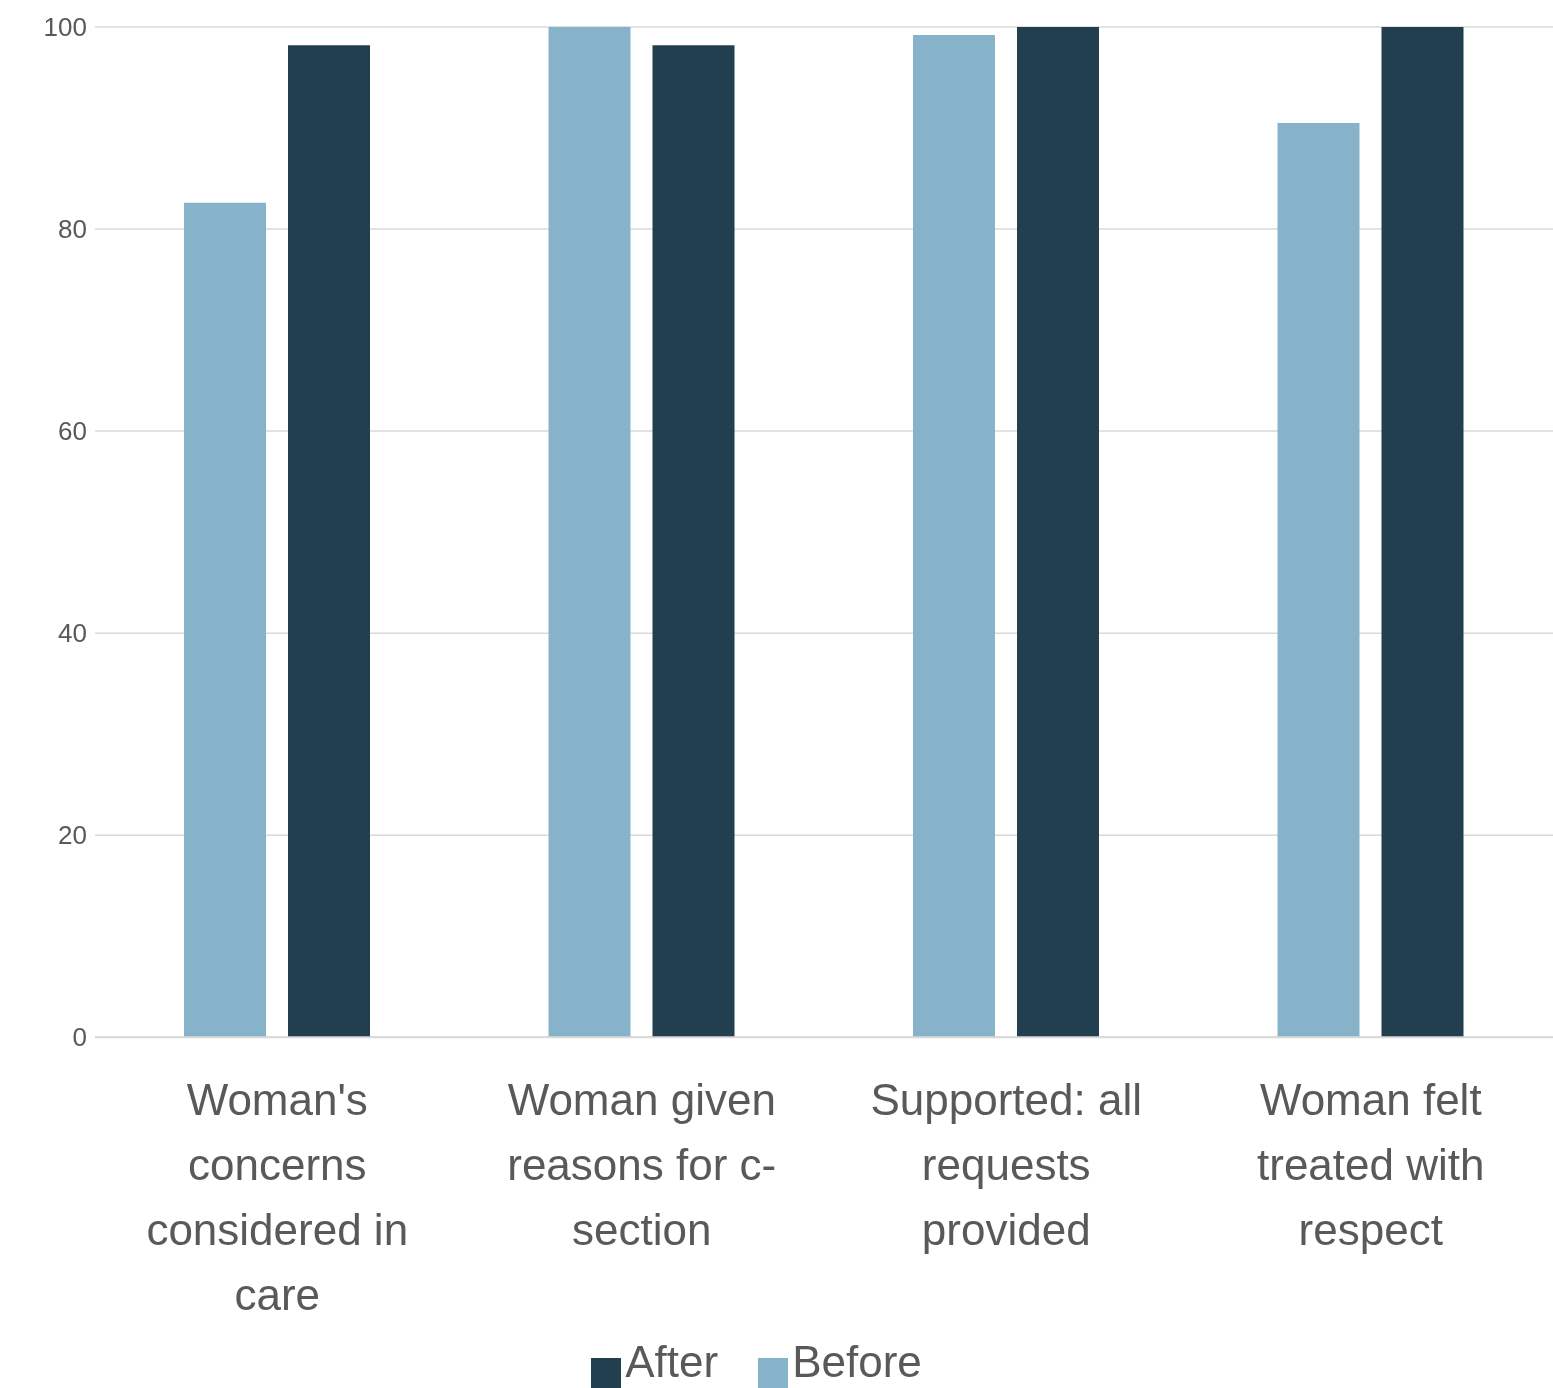 This screenshot has width=1553, height=1388. I want to click on x-tick-label: Woman's concerns considered in care, so click(277, 1197).